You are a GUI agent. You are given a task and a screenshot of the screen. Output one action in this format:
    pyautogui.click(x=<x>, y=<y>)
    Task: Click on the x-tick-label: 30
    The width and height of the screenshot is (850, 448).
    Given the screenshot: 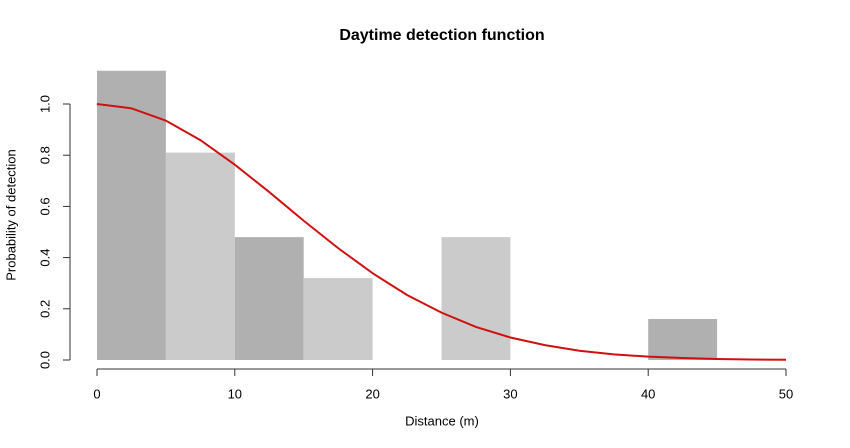 What is the action you would take?
    pyautogui.click(x=510, y=393)
    